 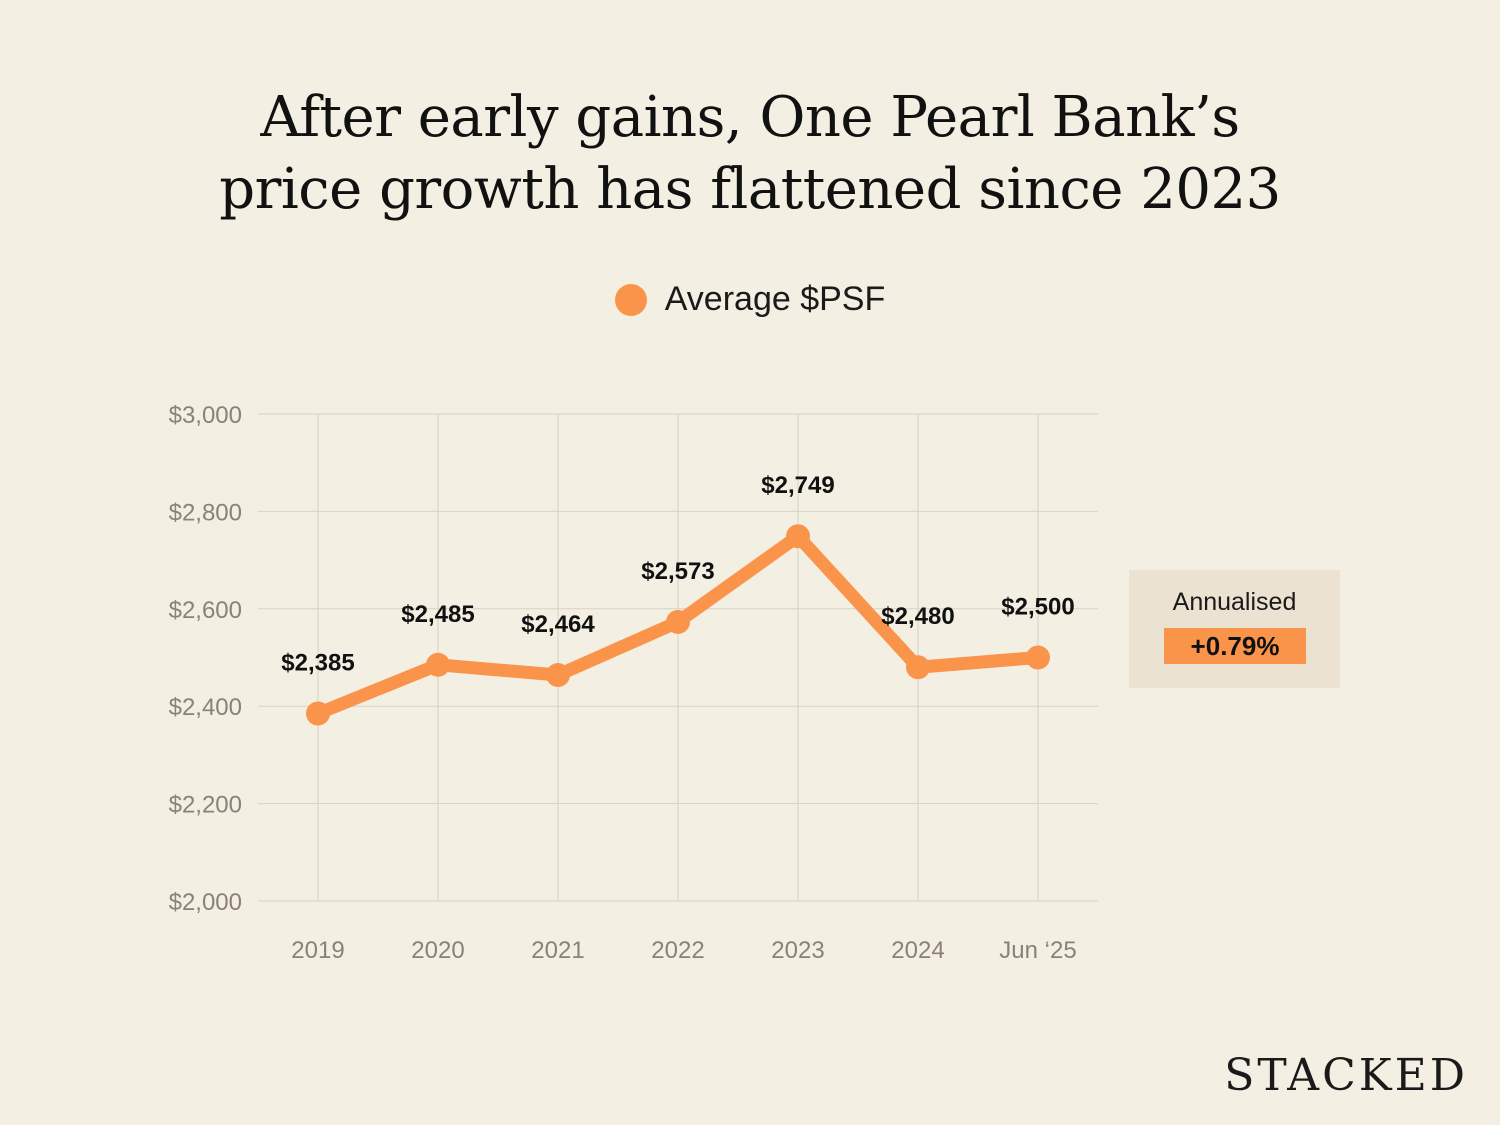 What do you see at coordinates (630, 299) in the screenshot?
I see `legend-marker` at bounding box center [630, 299].